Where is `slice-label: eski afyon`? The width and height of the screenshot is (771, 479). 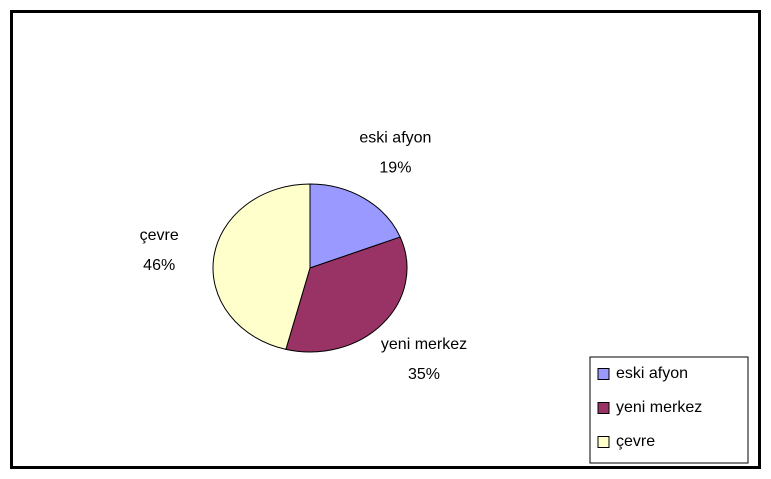
slice-label: eski afyon is located at coordinates (395, 137).